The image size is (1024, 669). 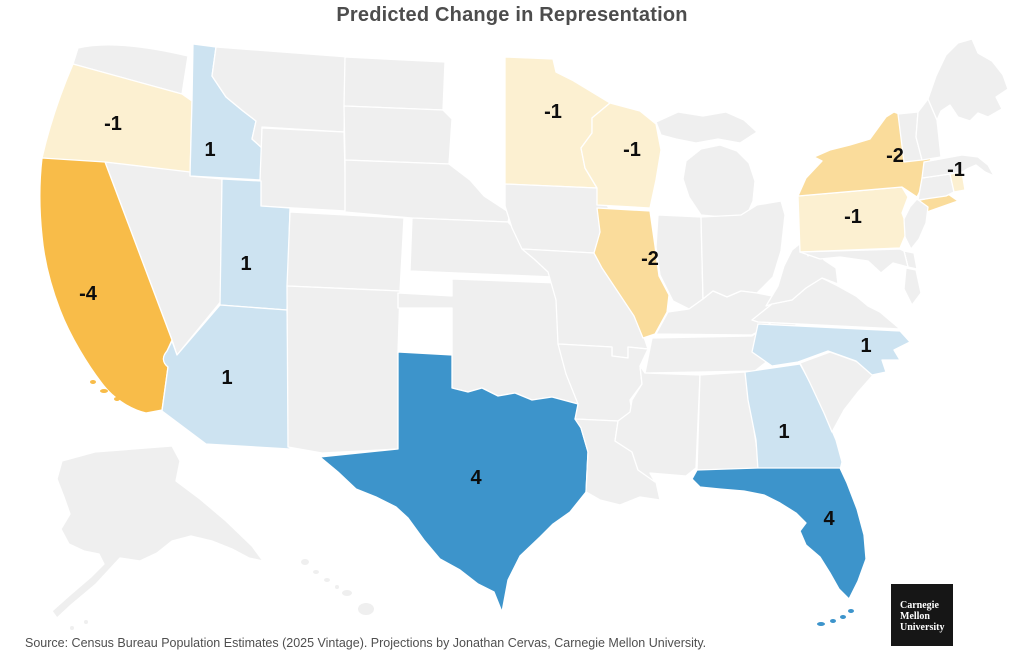 I want to click on state-florida, so click(x=779, y=533).